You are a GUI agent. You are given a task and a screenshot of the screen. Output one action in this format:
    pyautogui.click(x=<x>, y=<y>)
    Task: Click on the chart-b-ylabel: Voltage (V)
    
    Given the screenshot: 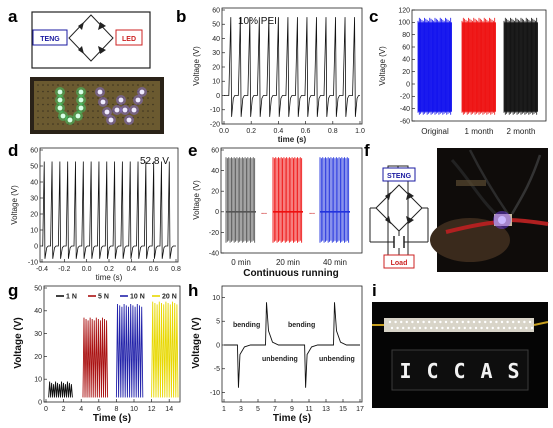 What is the action you would take?
    pyautogui.click(x=196, y=66)
    